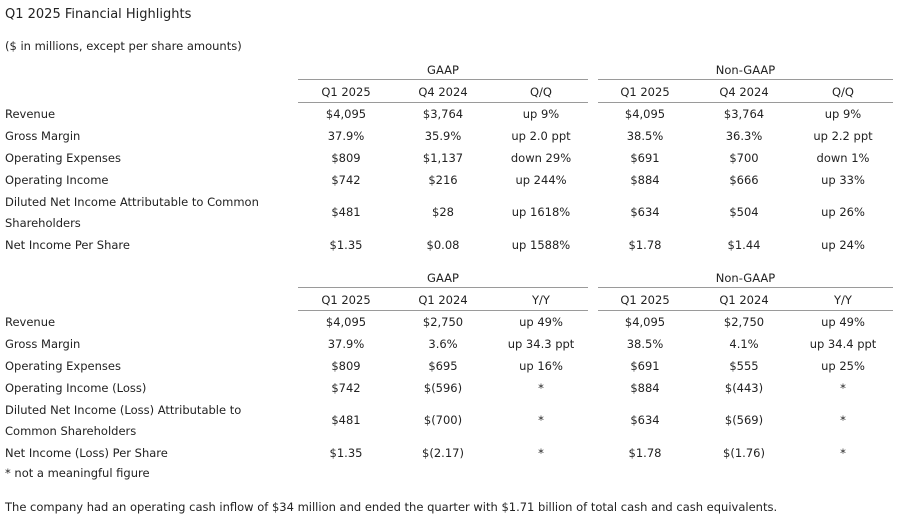 The width and height of the screenshot is (900, 523). What do you see at coordinates (443, 300) in the screenshot?
I see `column-header: Q1 2024` at bounding box center [443, 300].